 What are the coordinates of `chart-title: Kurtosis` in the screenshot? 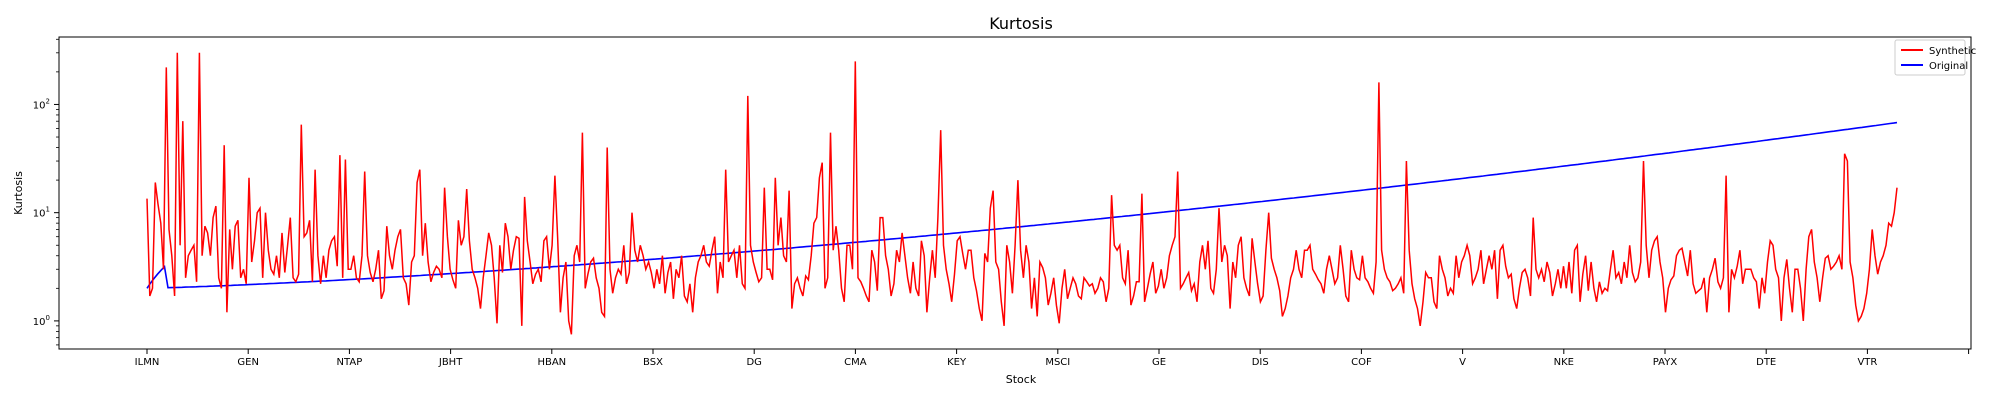 It's located at (1021, 23).